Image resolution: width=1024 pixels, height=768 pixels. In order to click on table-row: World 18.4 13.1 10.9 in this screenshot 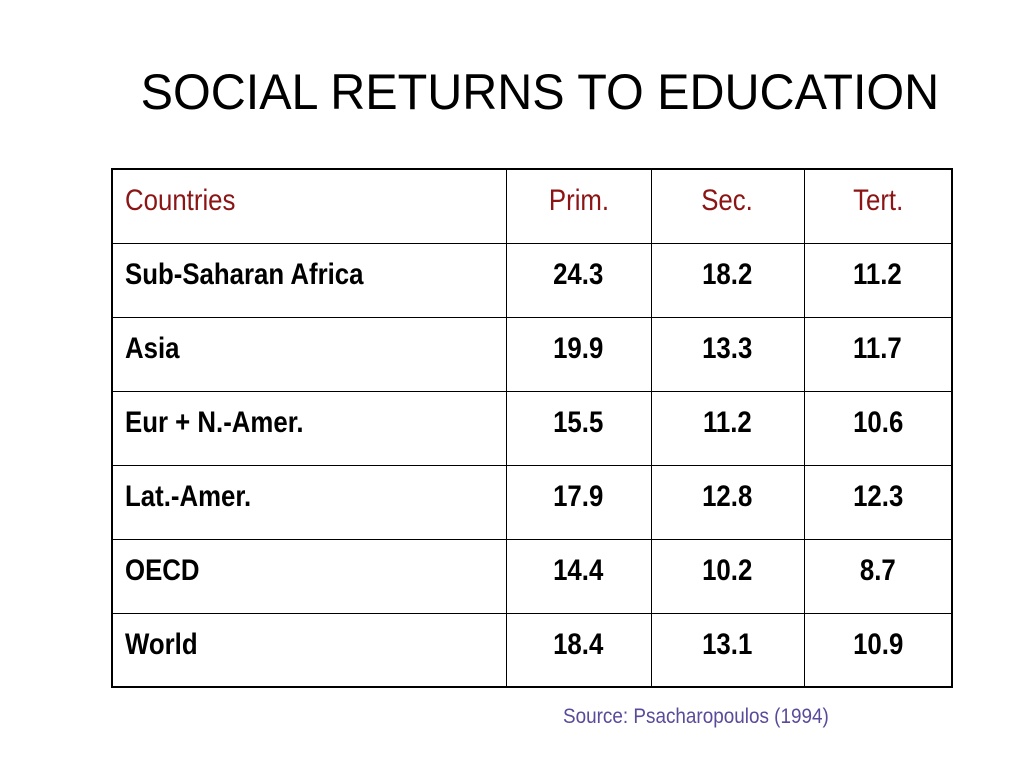, I will do `click(532, 650)`.